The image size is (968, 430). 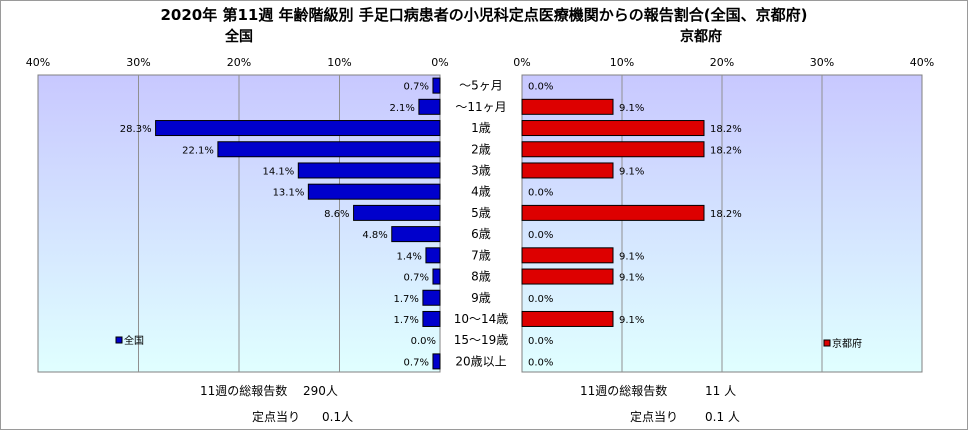 What do you see at coordinates (480, 361) in the screenshot?
I see `category-label: 20歳以上` at bounding box center [480, 361].